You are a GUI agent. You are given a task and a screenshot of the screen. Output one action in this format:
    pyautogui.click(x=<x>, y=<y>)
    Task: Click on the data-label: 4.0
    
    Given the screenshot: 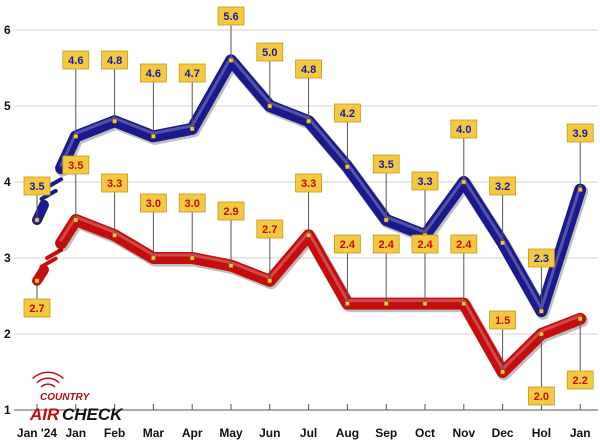 What is the action you would take?
    pyautogui.click(x=463, y=130)
    